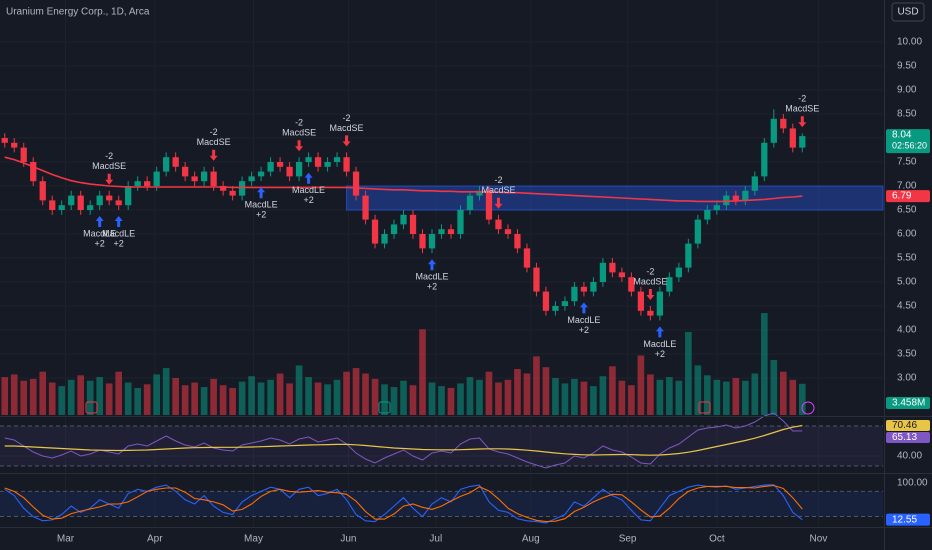  What do you see at coordinates (907, 330) in the screenshot?
I see `y-tick-label: 4.00` at bounding box center [907, 330].